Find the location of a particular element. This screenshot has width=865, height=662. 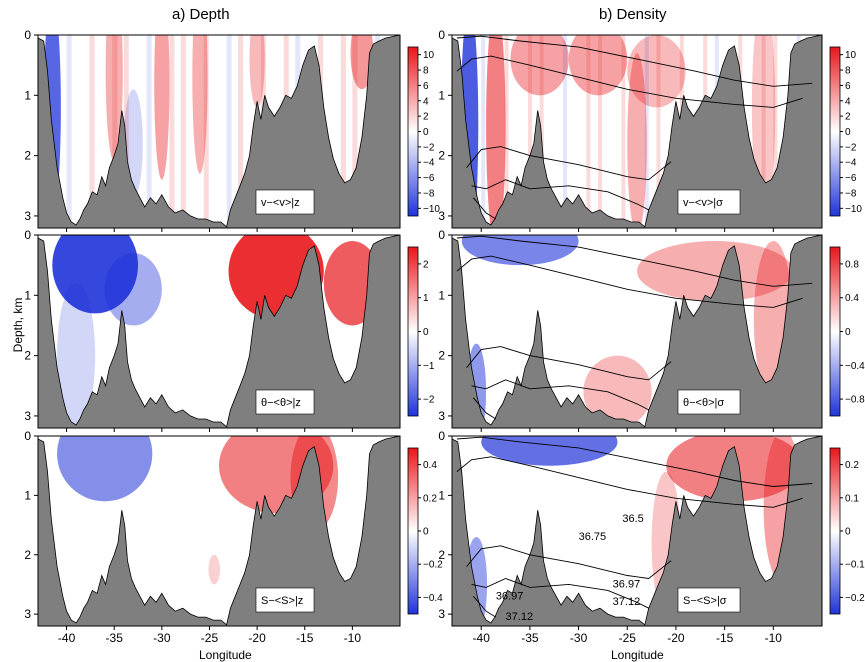

colorbar-tick-label: 6 is located at coordinates (848, 86).